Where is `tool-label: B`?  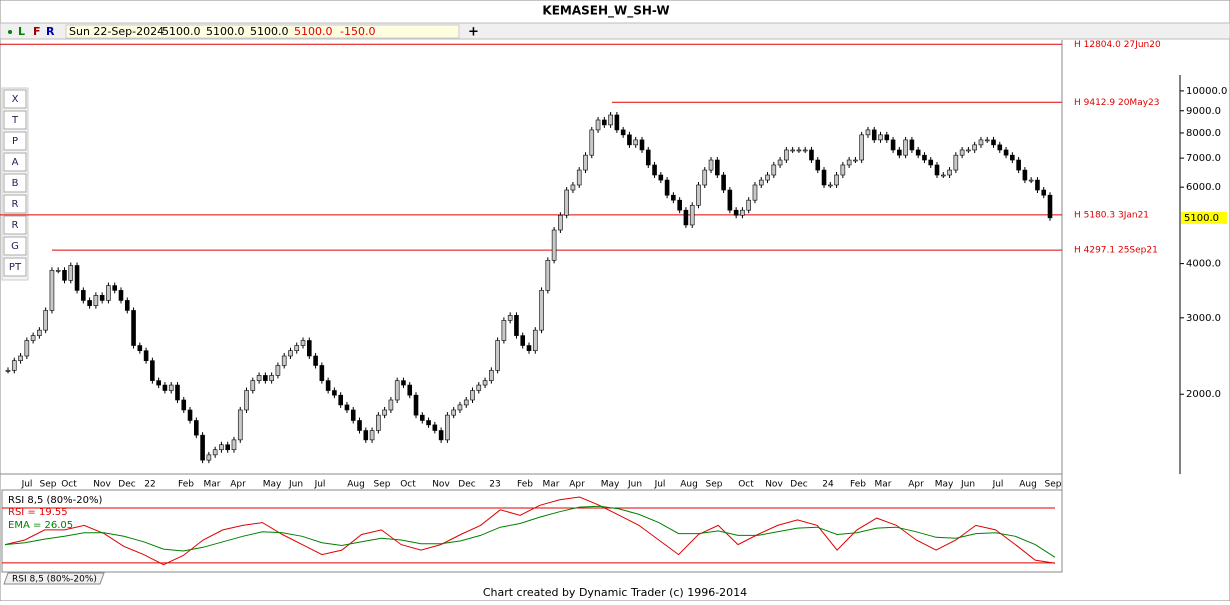 tool-label: B is located at coordinates (15, 183).